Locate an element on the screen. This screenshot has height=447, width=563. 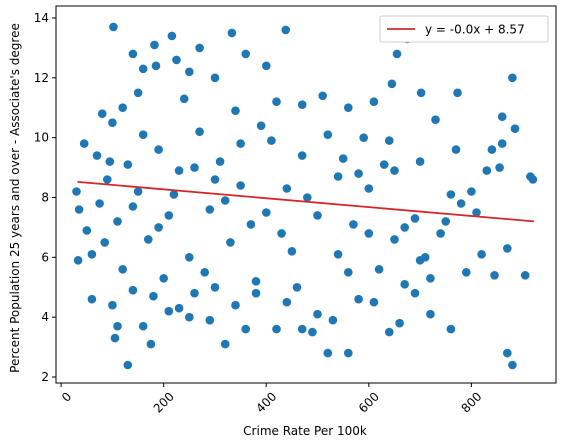
legend-entry-label: y = -0.0x + 8.57 is located at coordinates (475, 30).